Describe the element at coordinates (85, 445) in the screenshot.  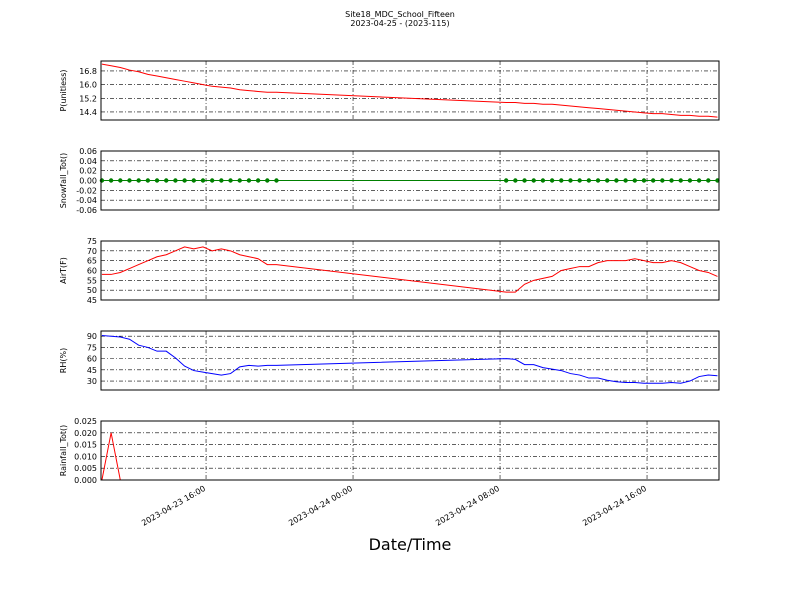
I see `y-tick-label: 0.015` at that location.